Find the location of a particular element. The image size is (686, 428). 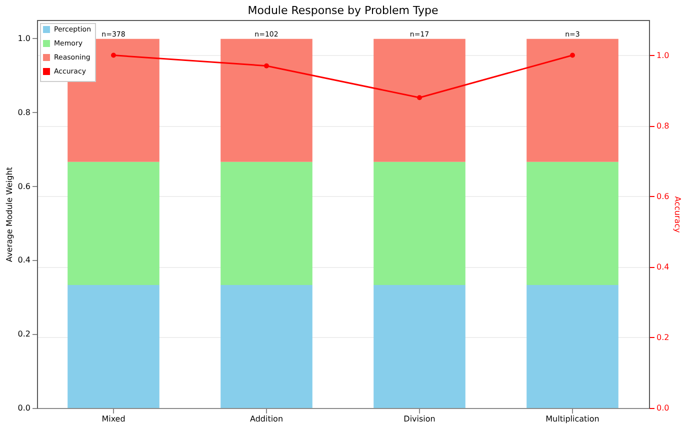

y-tick-label: 0.4 is located at coordinates (24, 260).